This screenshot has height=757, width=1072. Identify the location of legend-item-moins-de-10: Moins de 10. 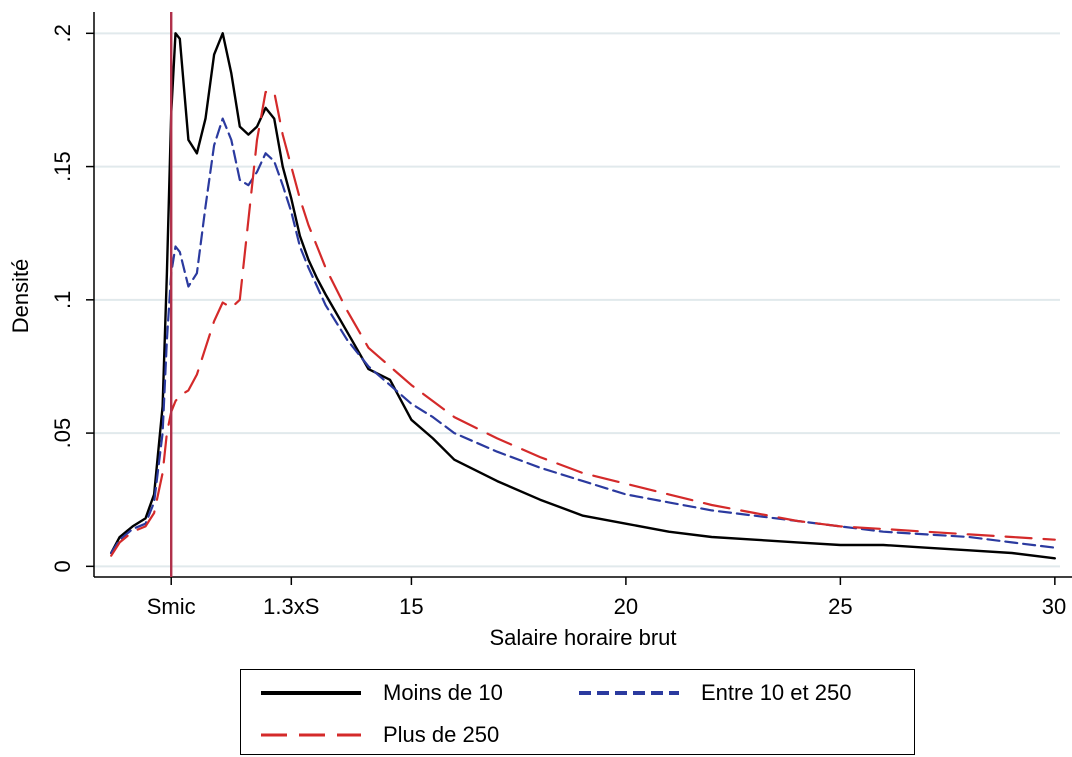
(382, 693).